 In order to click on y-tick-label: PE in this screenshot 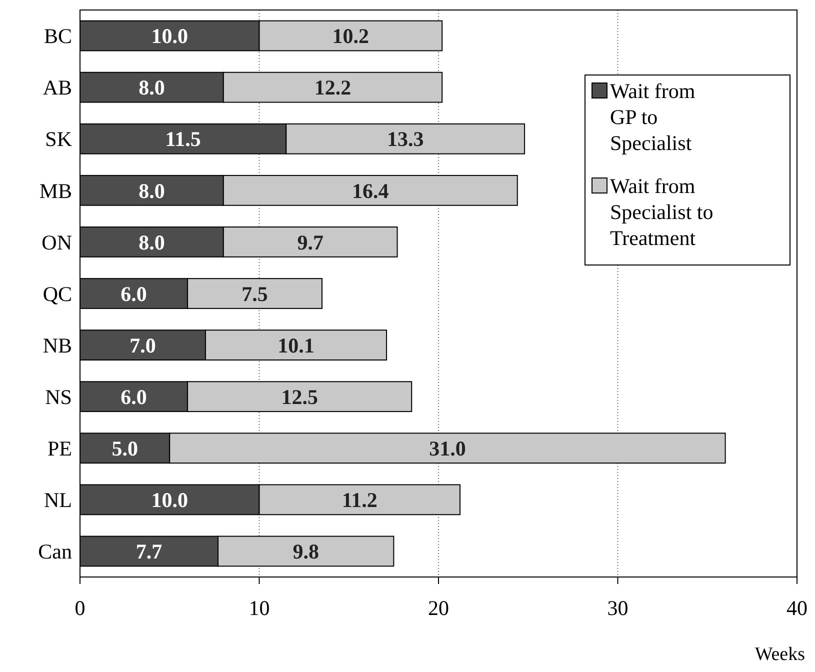, I will do `click(59, 448)`.